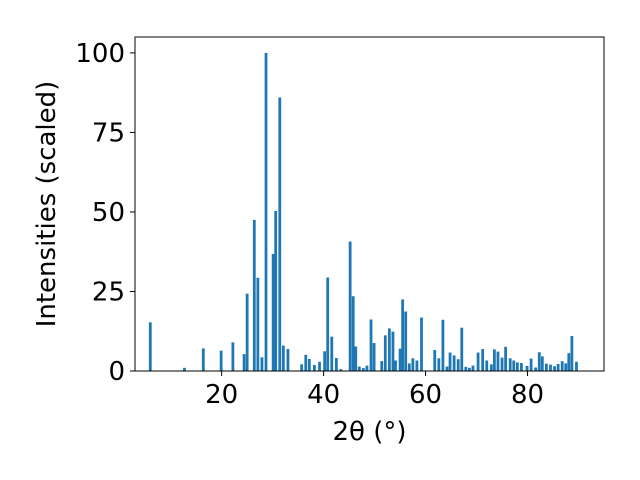 This screenshot has width=640, height=480. Describe the element at coordinates (116, 372) in the screenshot. I see `y-tick-label: 0` at that location.